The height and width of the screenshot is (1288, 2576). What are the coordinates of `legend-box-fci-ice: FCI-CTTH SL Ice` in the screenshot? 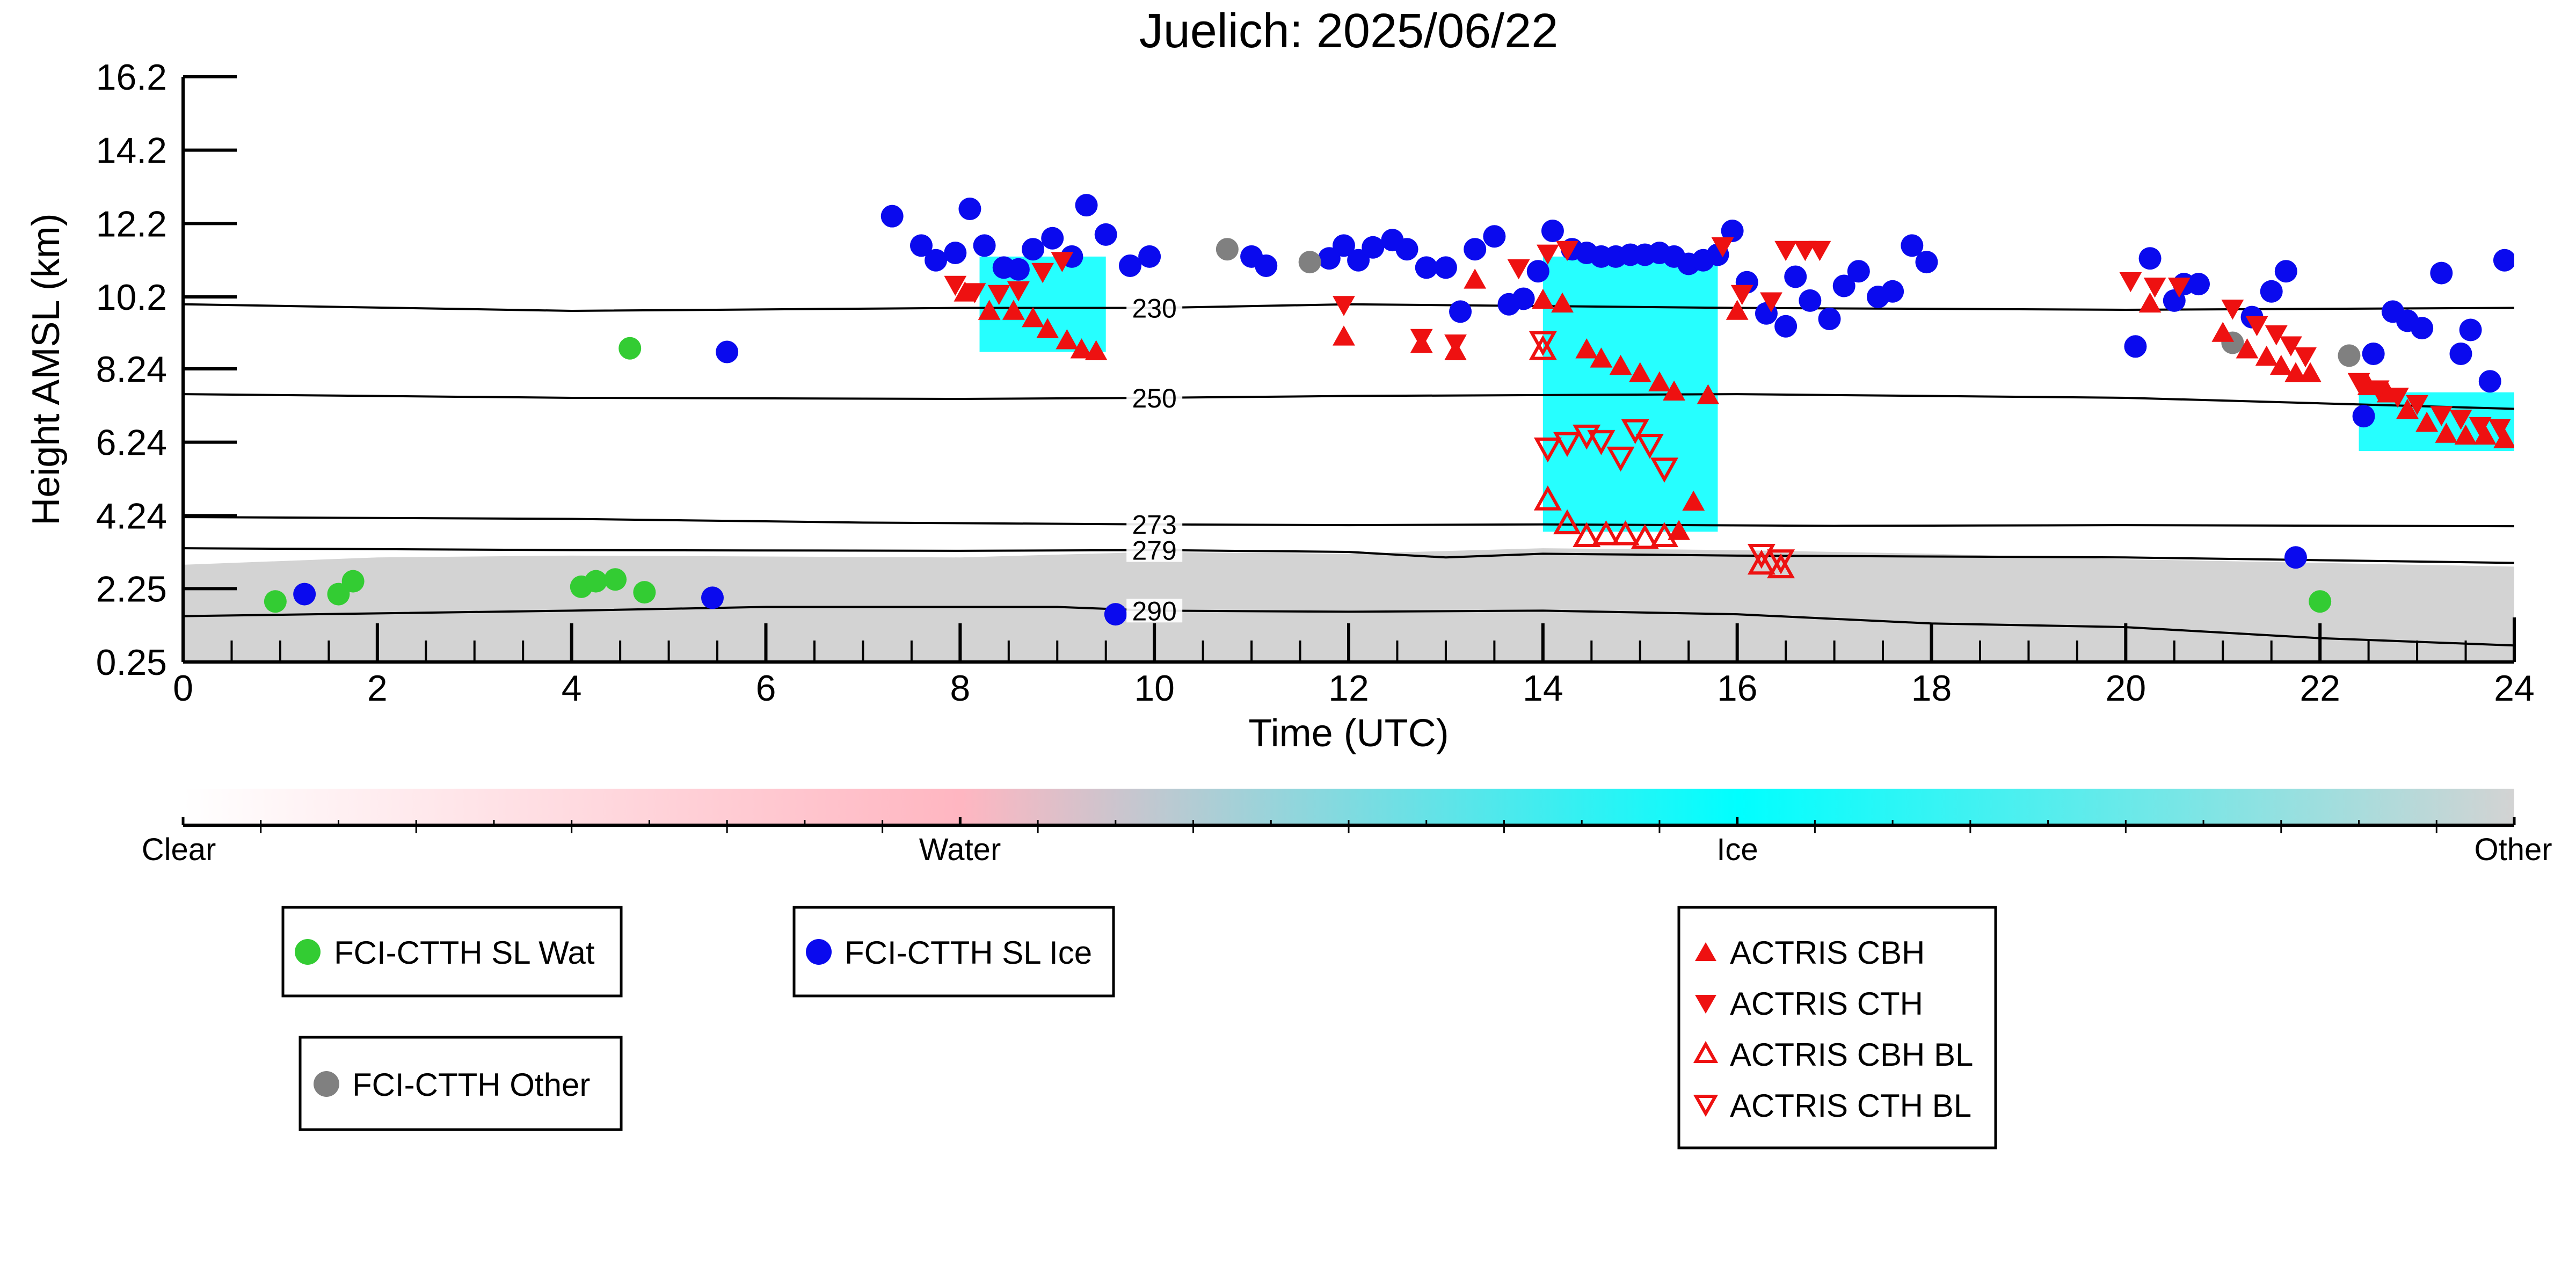 It's located at (953, 952).